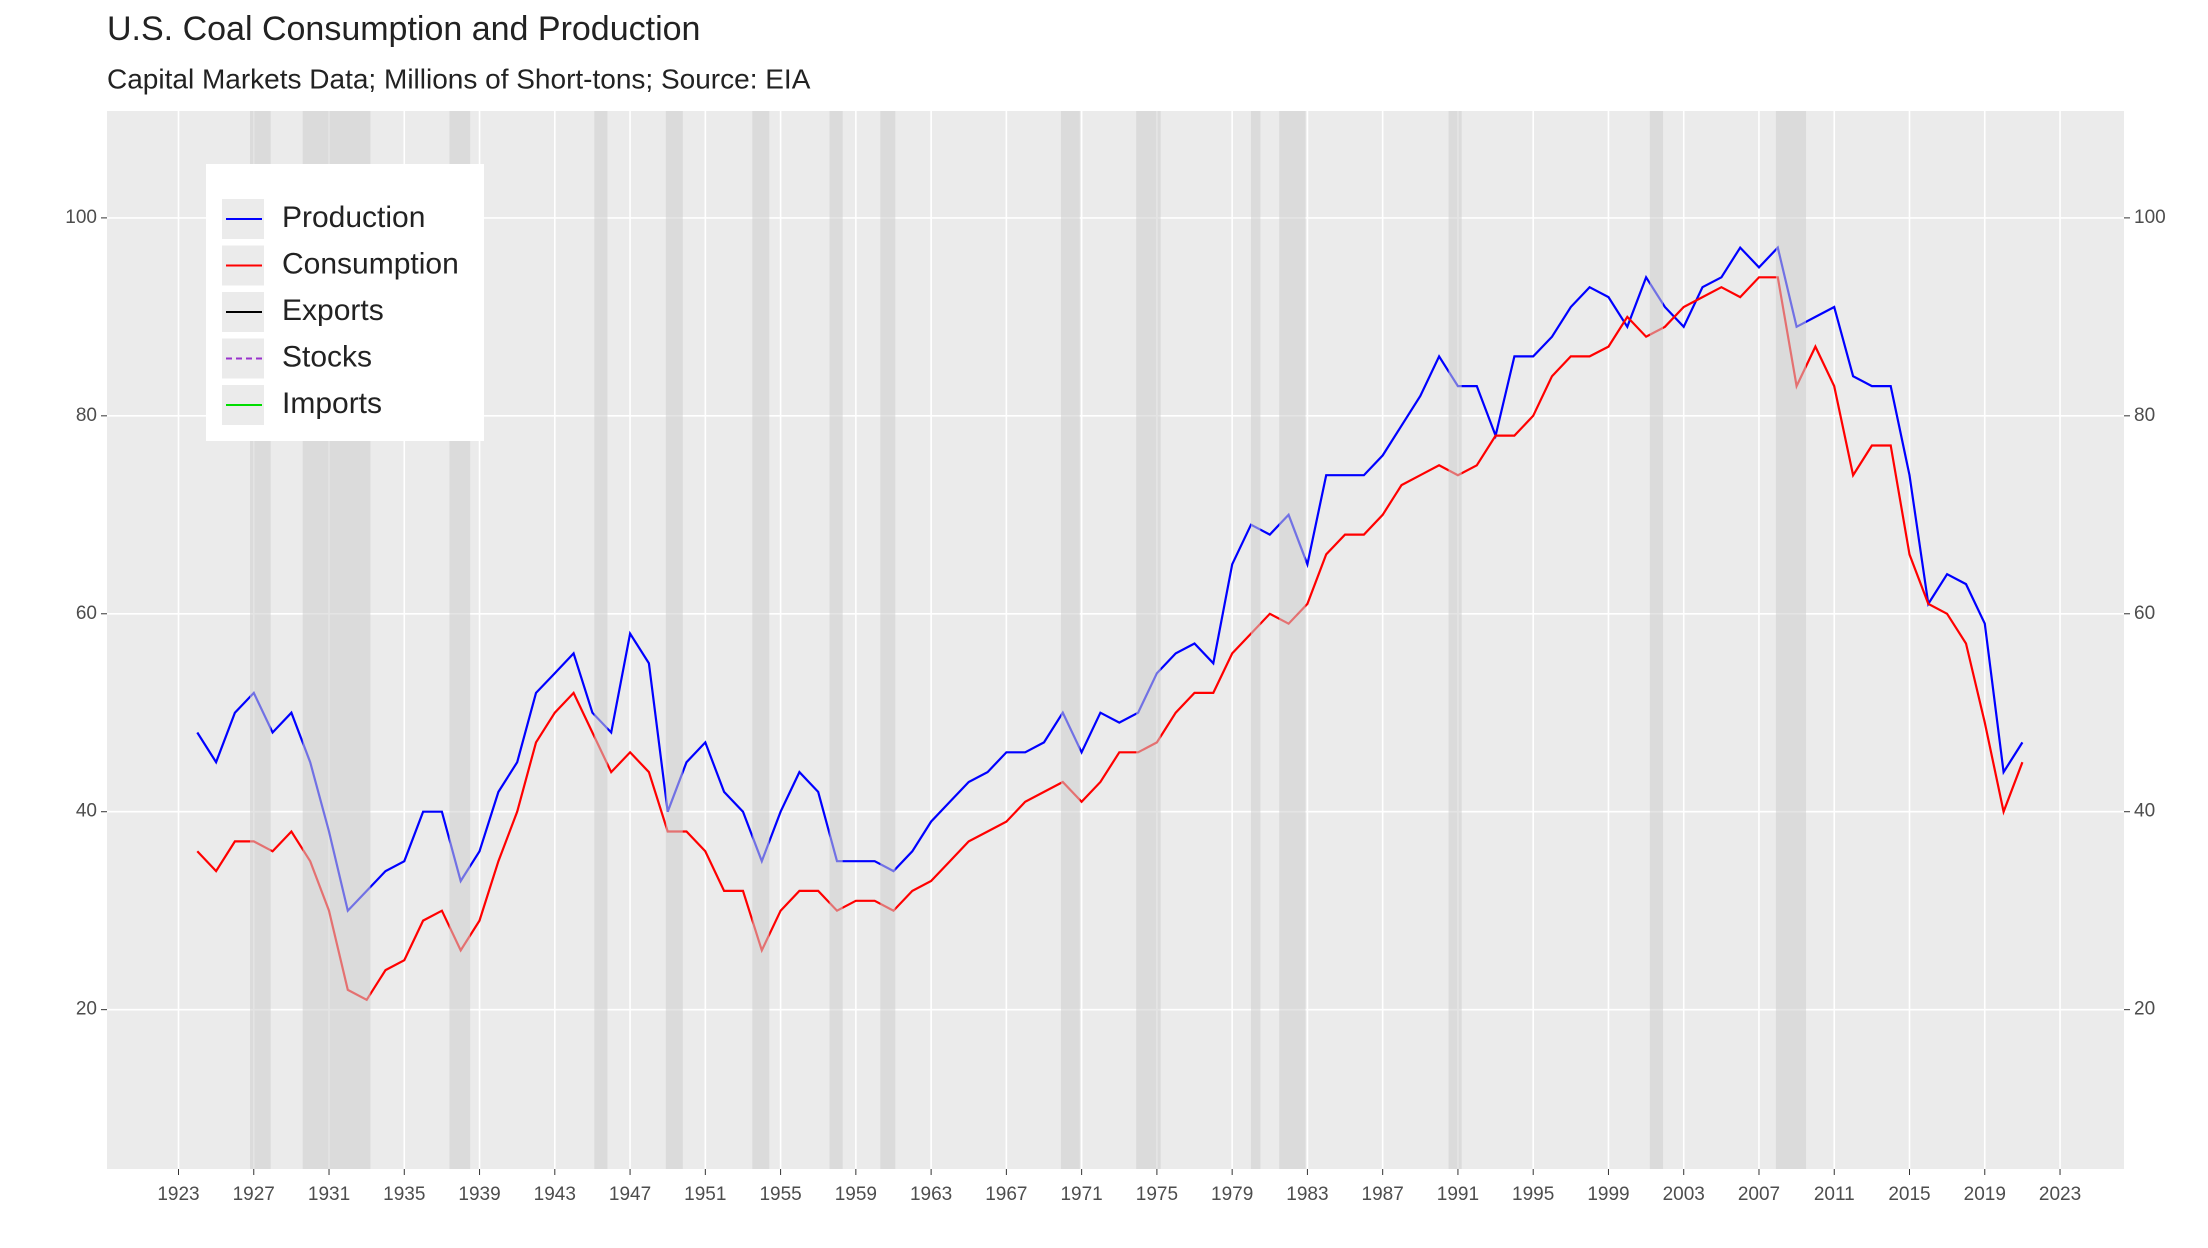 The width and height of the screenshot is (2208, 1248). What do you see at coordinates (86, 1009) in the screenshot?
I see `y-tick-label: 20` at bounding box center [86, 1009].